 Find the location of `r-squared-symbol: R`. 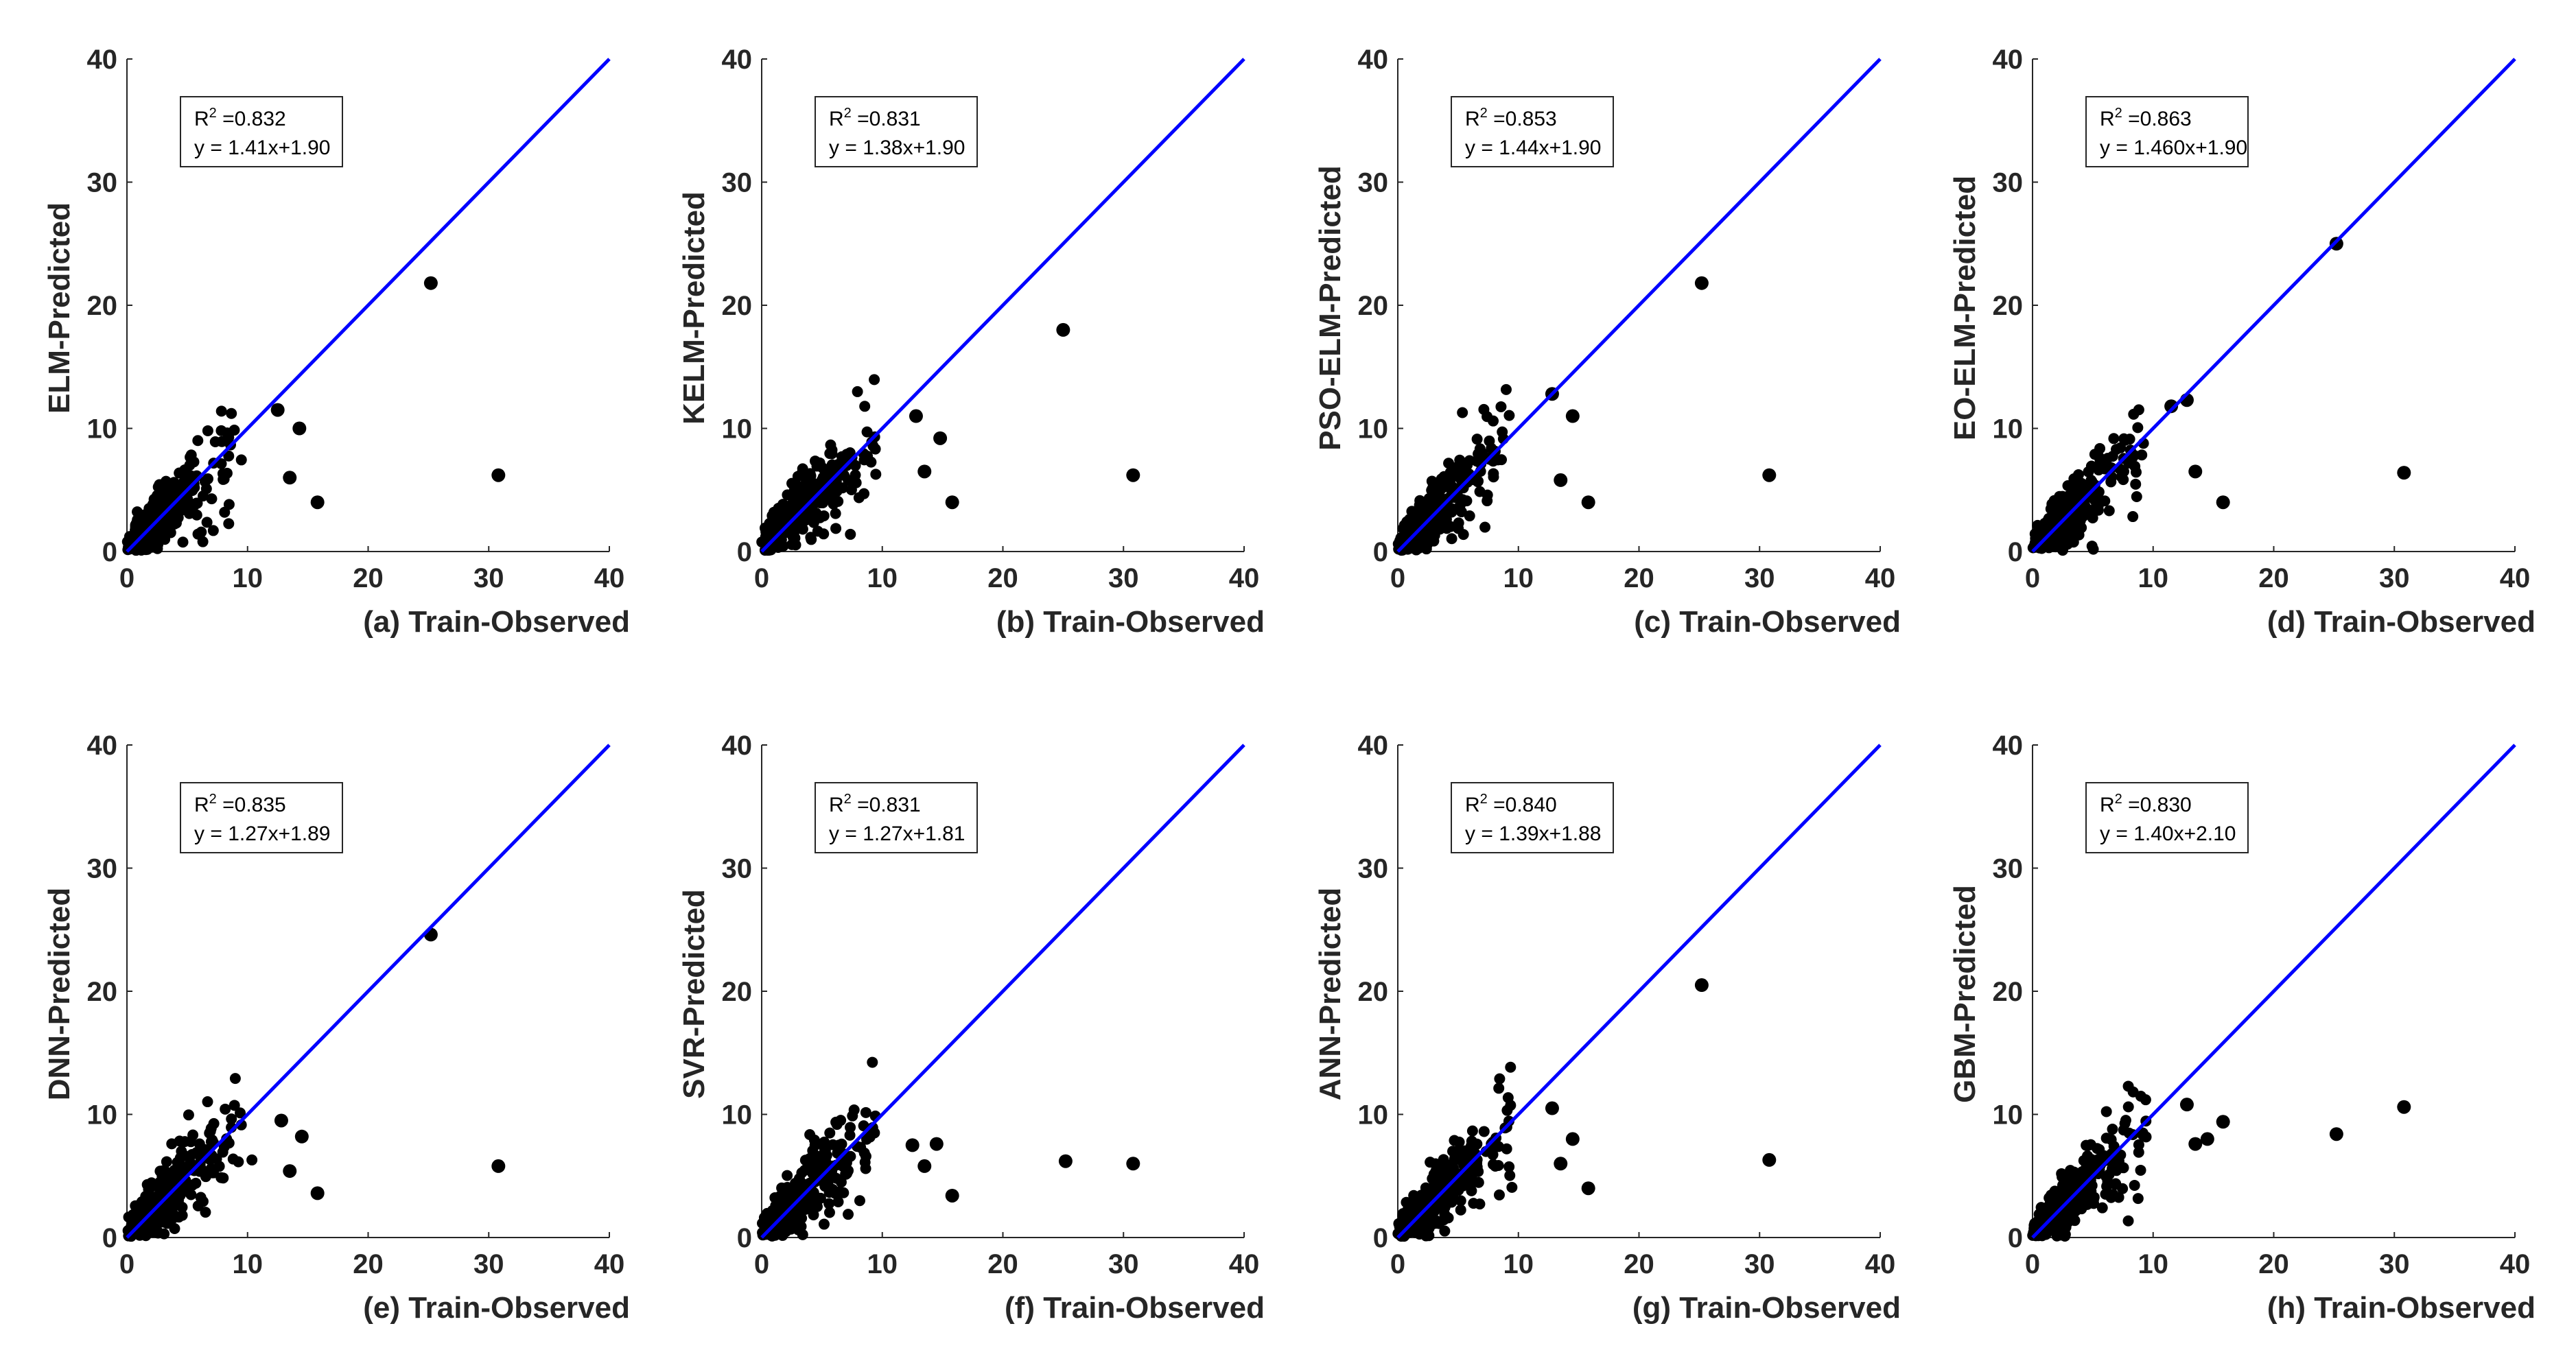

r-squared-symbol: R is located at coordinates (836, 119).